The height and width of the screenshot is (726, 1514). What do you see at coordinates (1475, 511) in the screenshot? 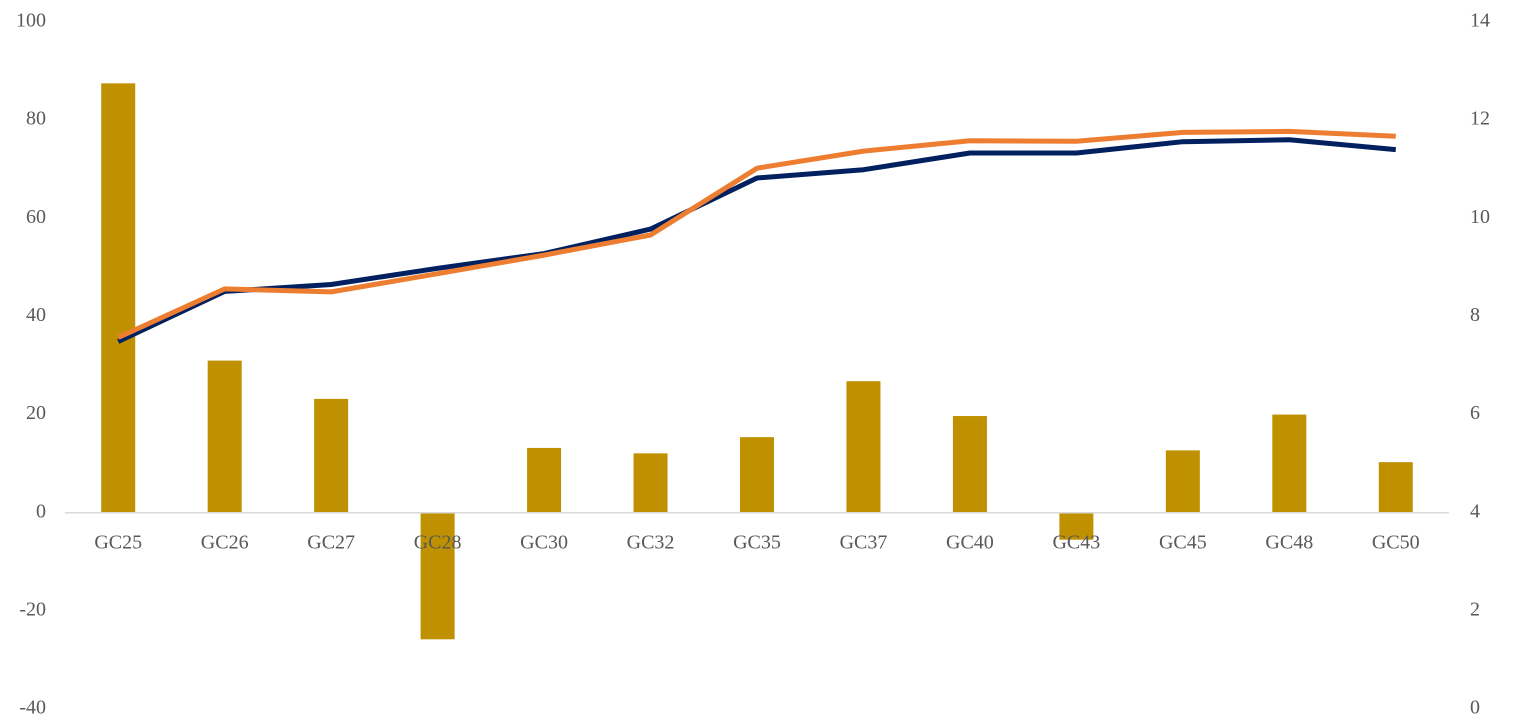
I see `right-axis-tick-label: 4` at bounding box center [1475, 511].